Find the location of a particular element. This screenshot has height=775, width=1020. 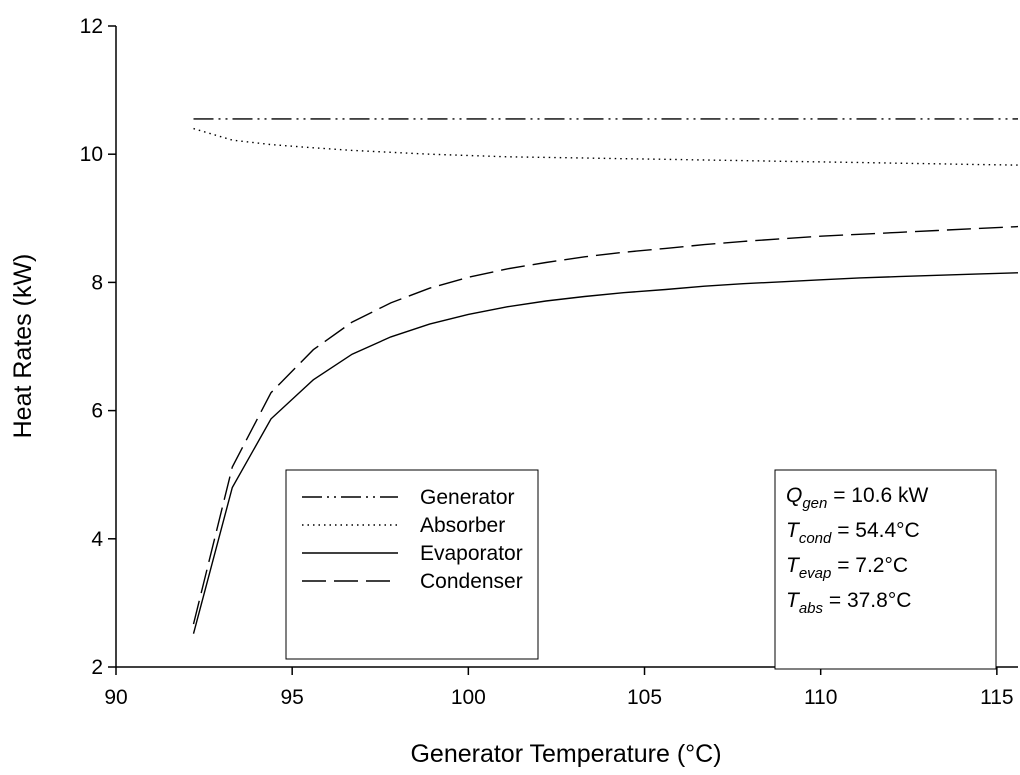

y-tick-label: 4 is located at coordinates (97, 539).